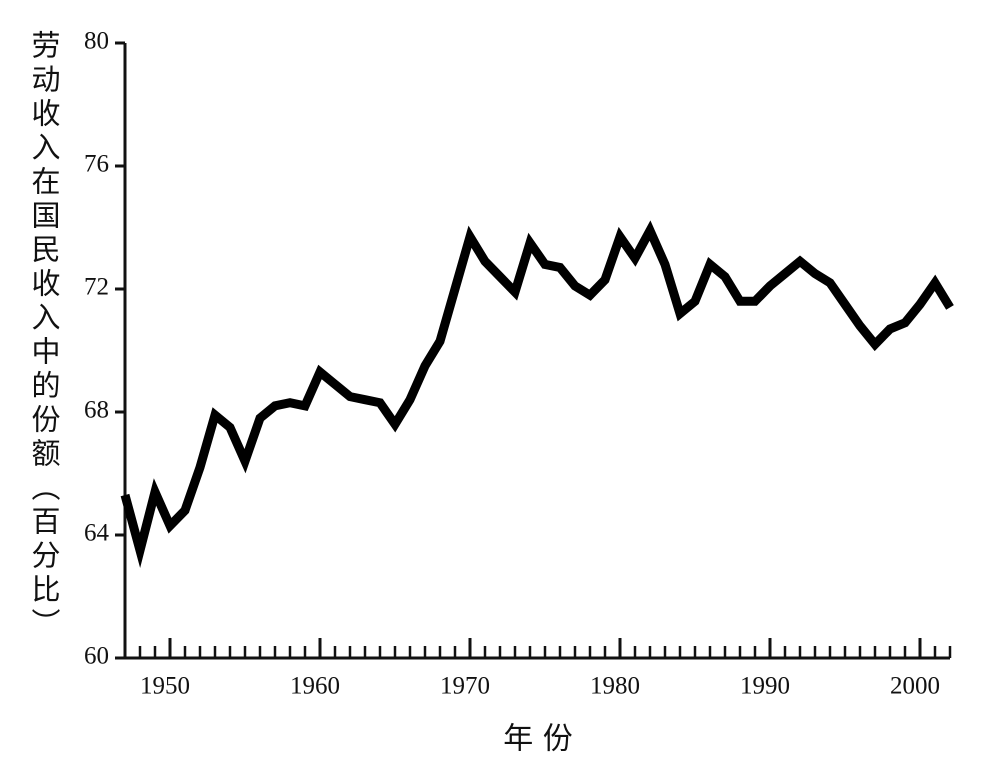 This screenshot has width=991, height=769. Describe the element at coordinates (615, 686) in the screenshot. I see `x-tick-label: 1980` at that location.